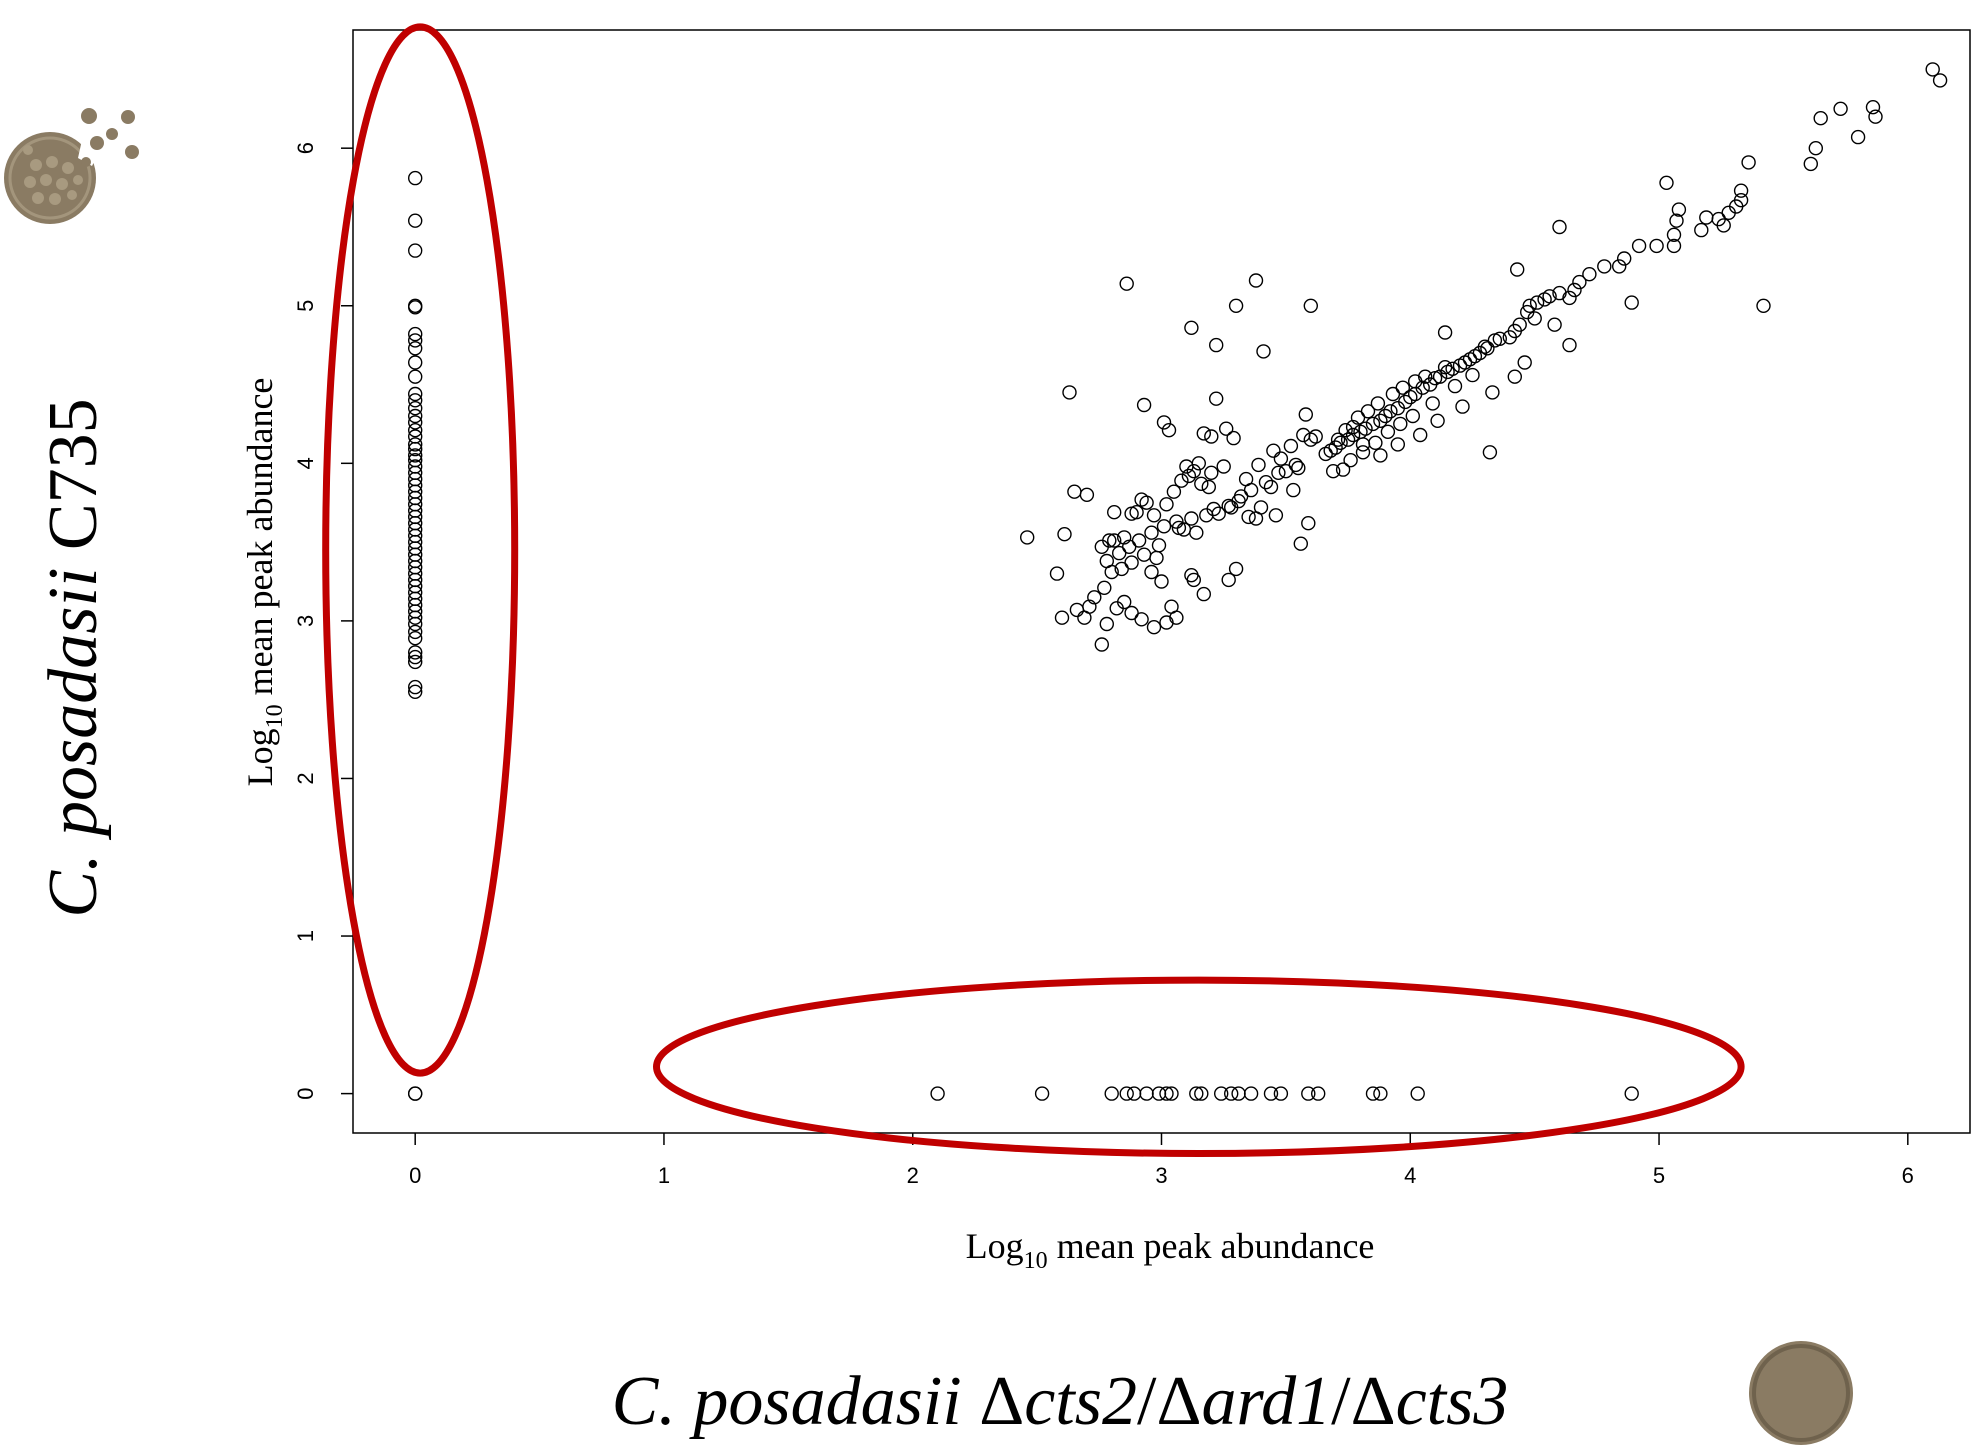  Describe the element at coordinates (1908, 1175) in the screenshot. I see `x-tick-label: 6` at that location.